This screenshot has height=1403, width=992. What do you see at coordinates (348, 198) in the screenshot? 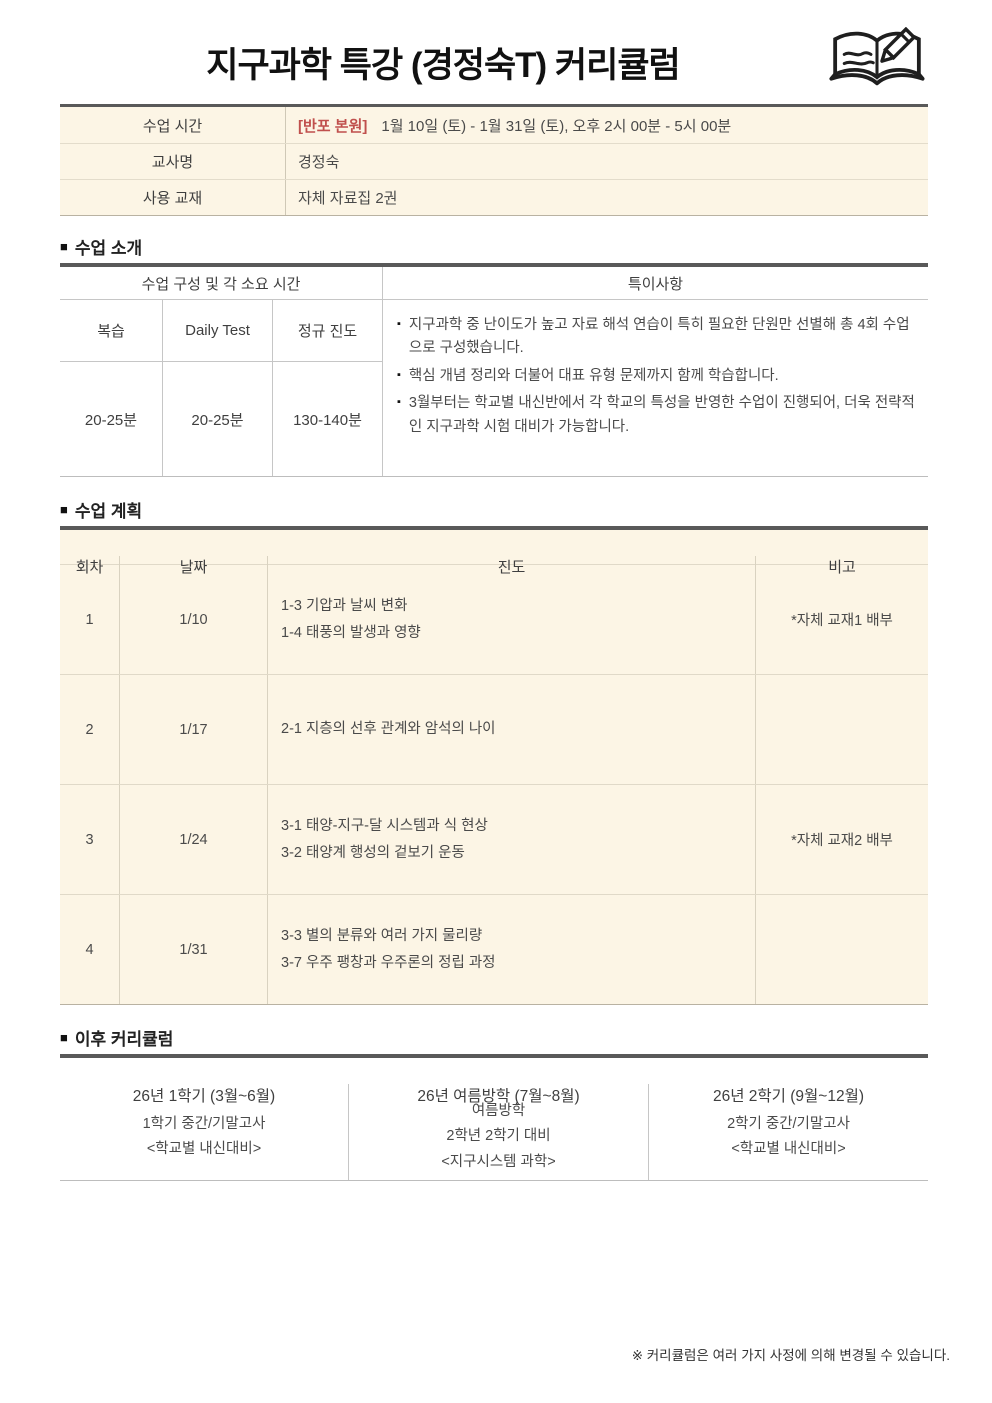
I see `info-value-textbook: 자체 자료집 2권` at bounding box center [348, 198].